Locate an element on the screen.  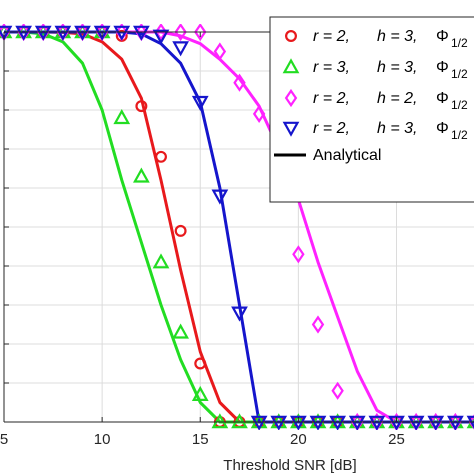
legend-entry-5: Analytical is located at coordinates (327, 155).